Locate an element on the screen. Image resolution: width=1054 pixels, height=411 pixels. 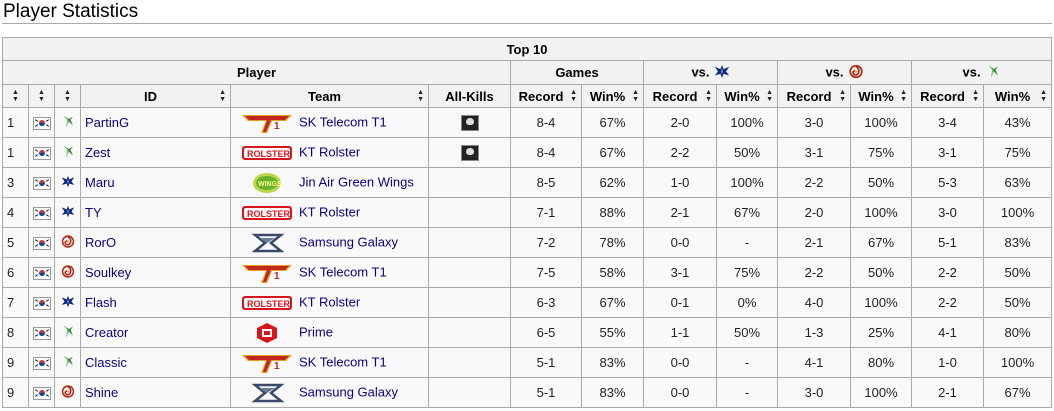
team-cell: Prime is located at coordinates (329, 332).